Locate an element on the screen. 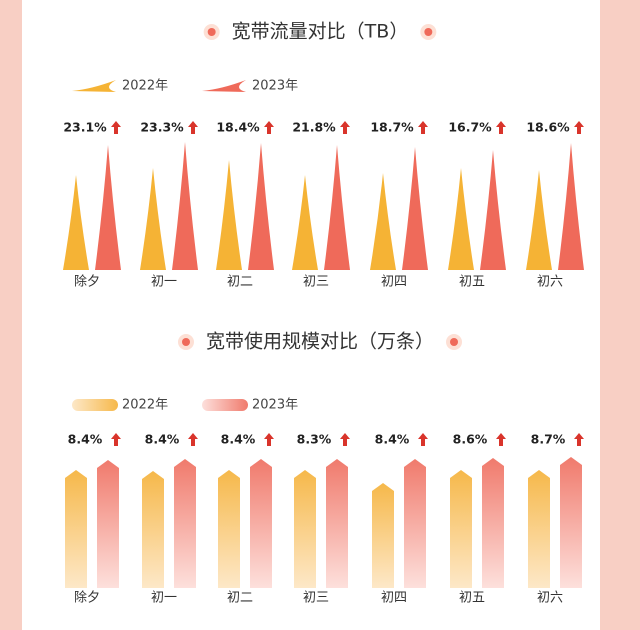  chart-title: 宽带流量对比（TB） is located at coordinates (320, 32).